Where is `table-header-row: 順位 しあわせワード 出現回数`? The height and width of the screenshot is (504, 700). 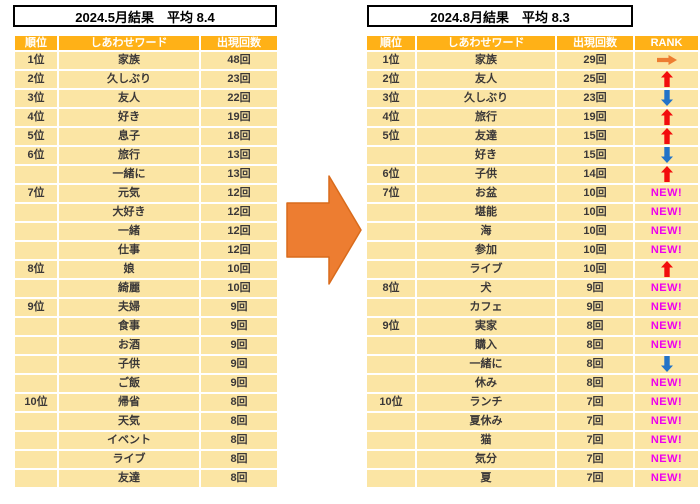 table-header-row: 順位 しあわせワード 出現回数 is located at coordinates (146, 43).